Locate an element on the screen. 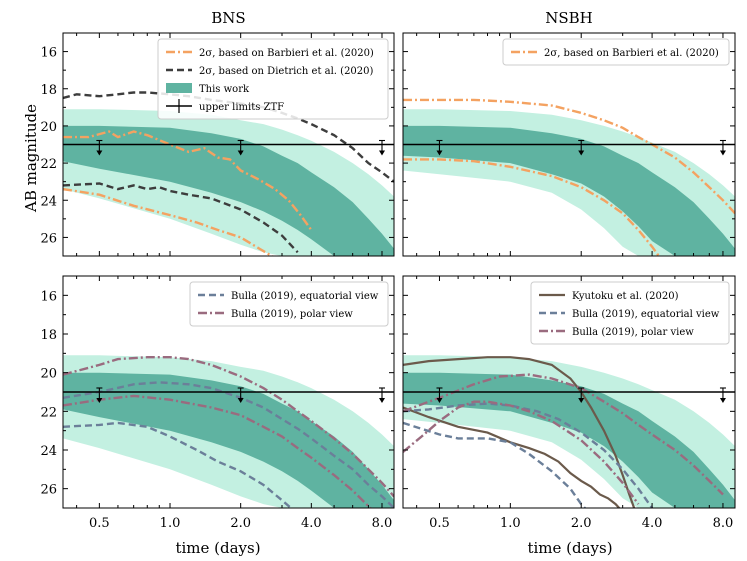 The image size is (747, 561). legend: 2σ, based on Barbieri et al. (2020) is located at coordinates (616, 52).